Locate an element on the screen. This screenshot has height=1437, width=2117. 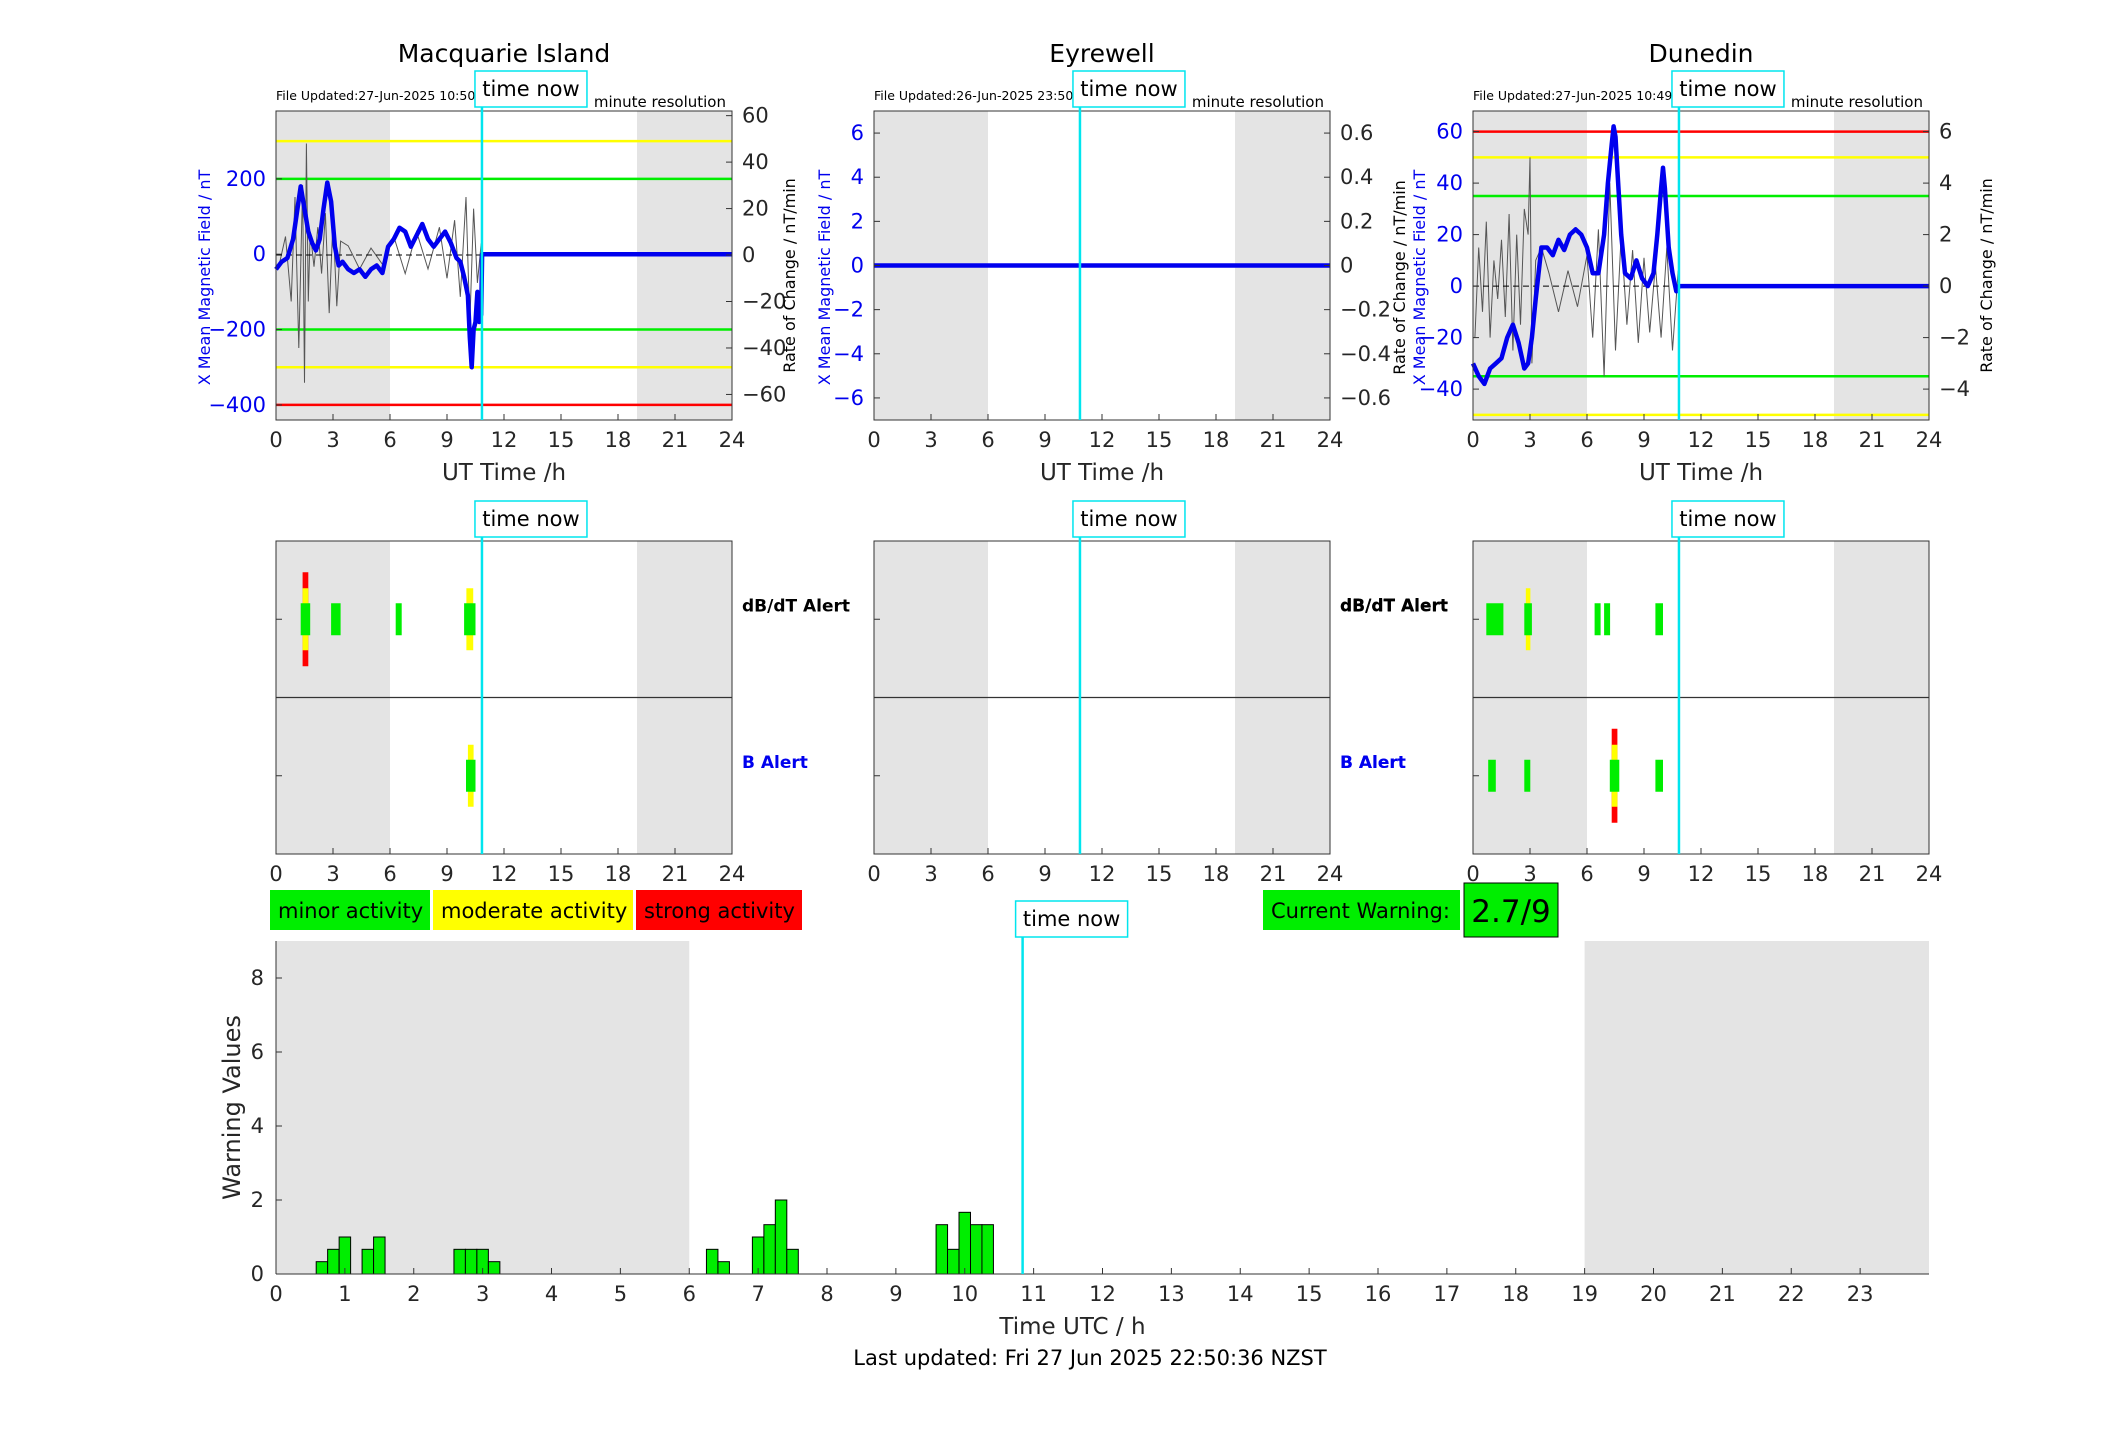
y-right-tick-label: 6 is located at coordinates (1945, 132).